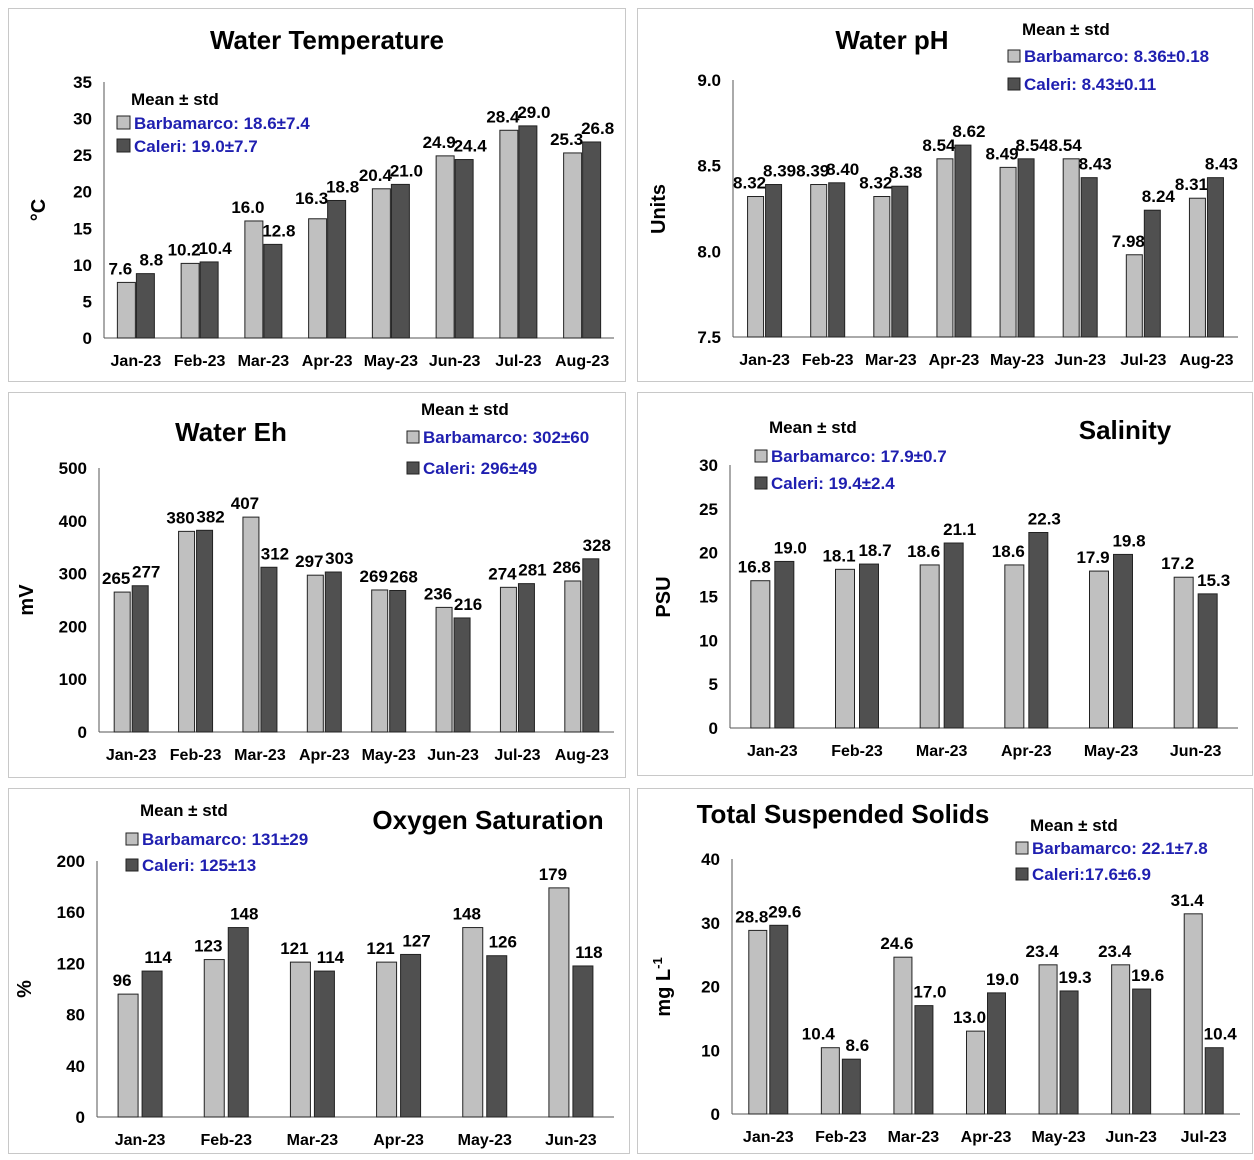  I want to click on y-tick-label: 500, so click(73, 468).